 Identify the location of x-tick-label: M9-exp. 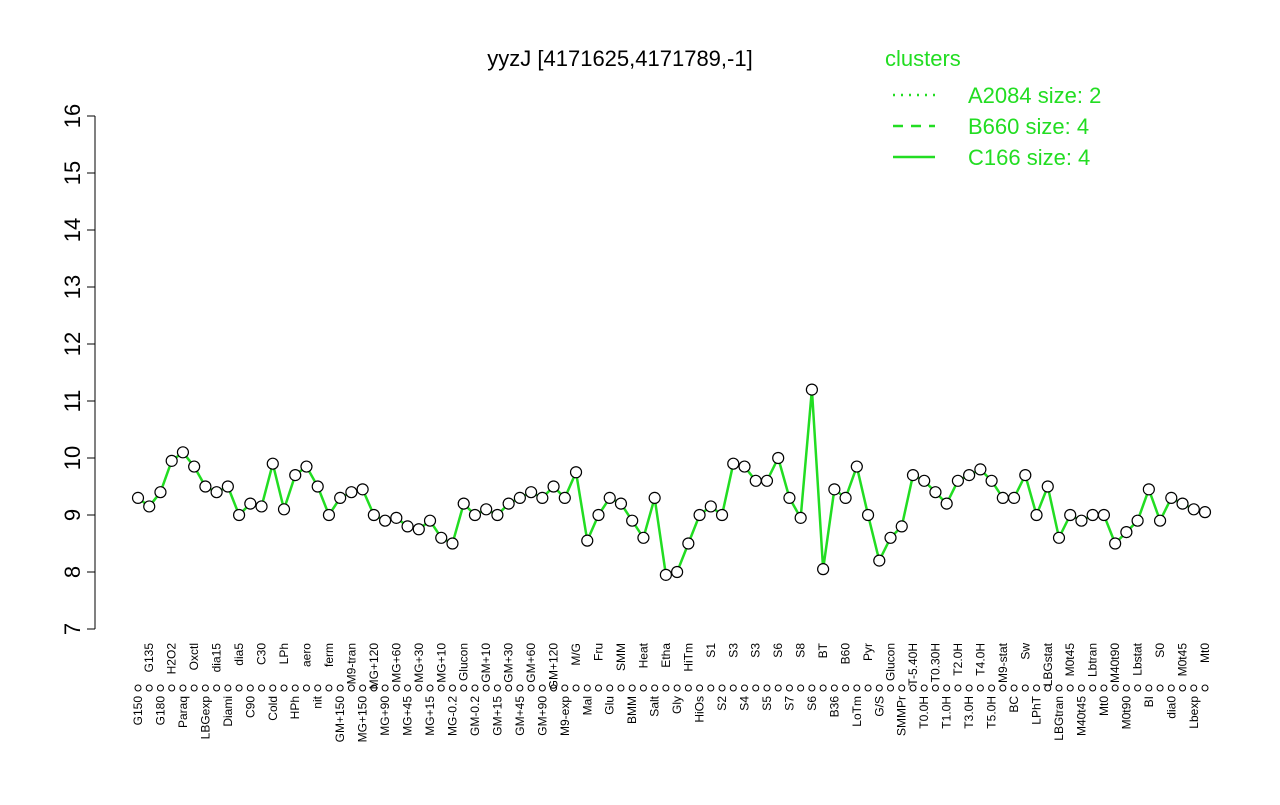
(565, 716).